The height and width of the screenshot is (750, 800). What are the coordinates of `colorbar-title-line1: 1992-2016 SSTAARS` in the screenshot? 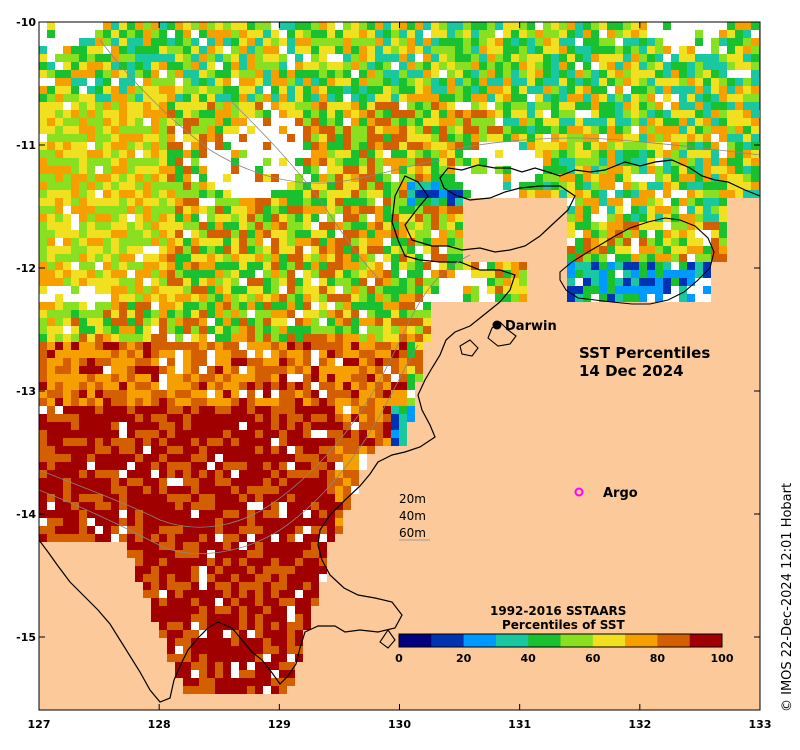 It's located at (558, 611).